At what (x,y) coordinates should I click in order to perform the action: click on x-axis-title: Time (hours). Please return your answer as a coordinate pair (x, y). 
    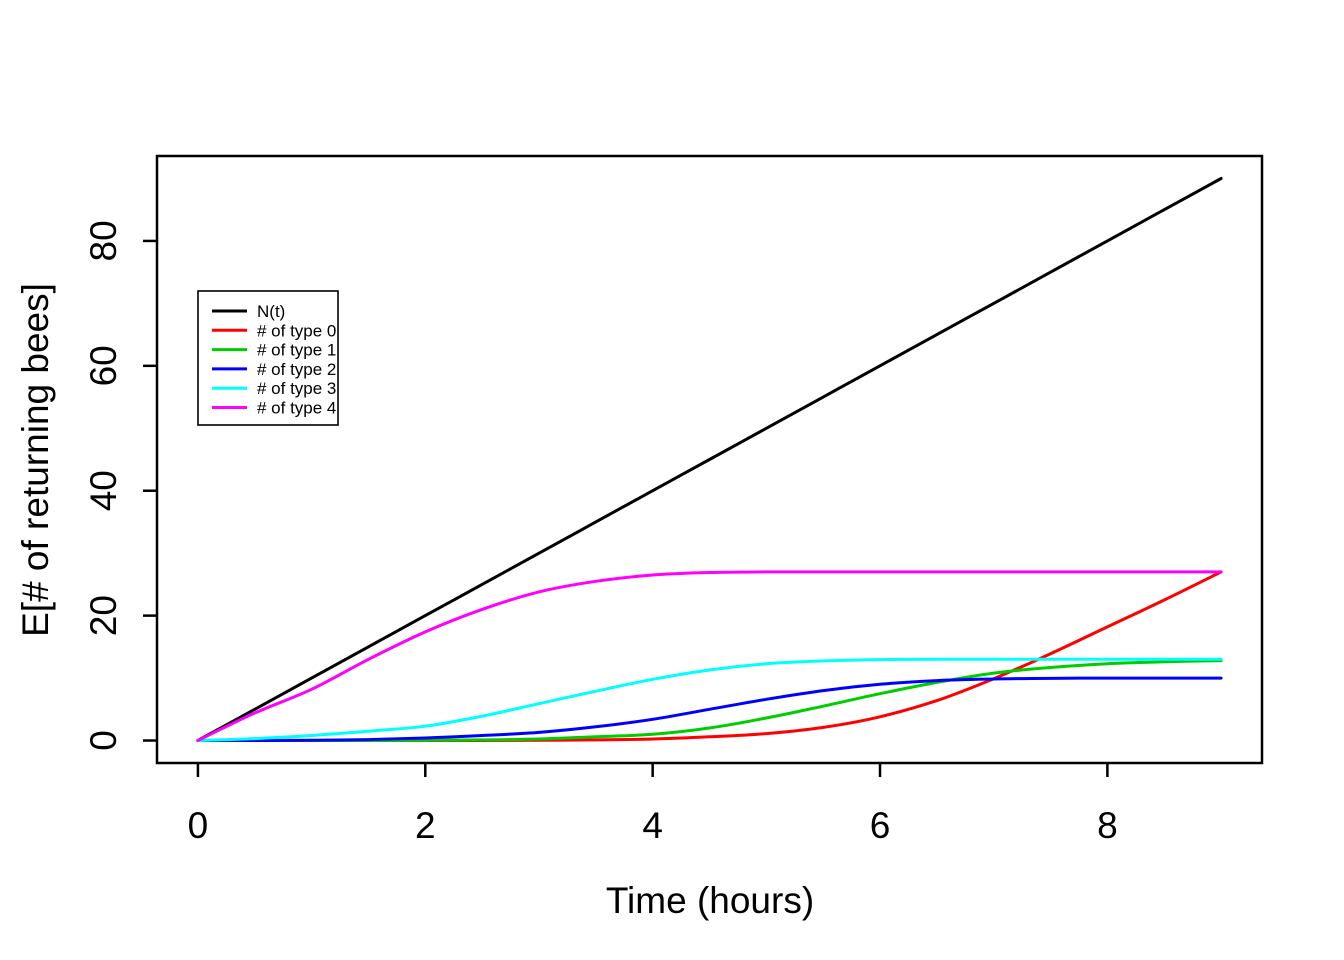
    Looking at the image, I should click on (710, 900).